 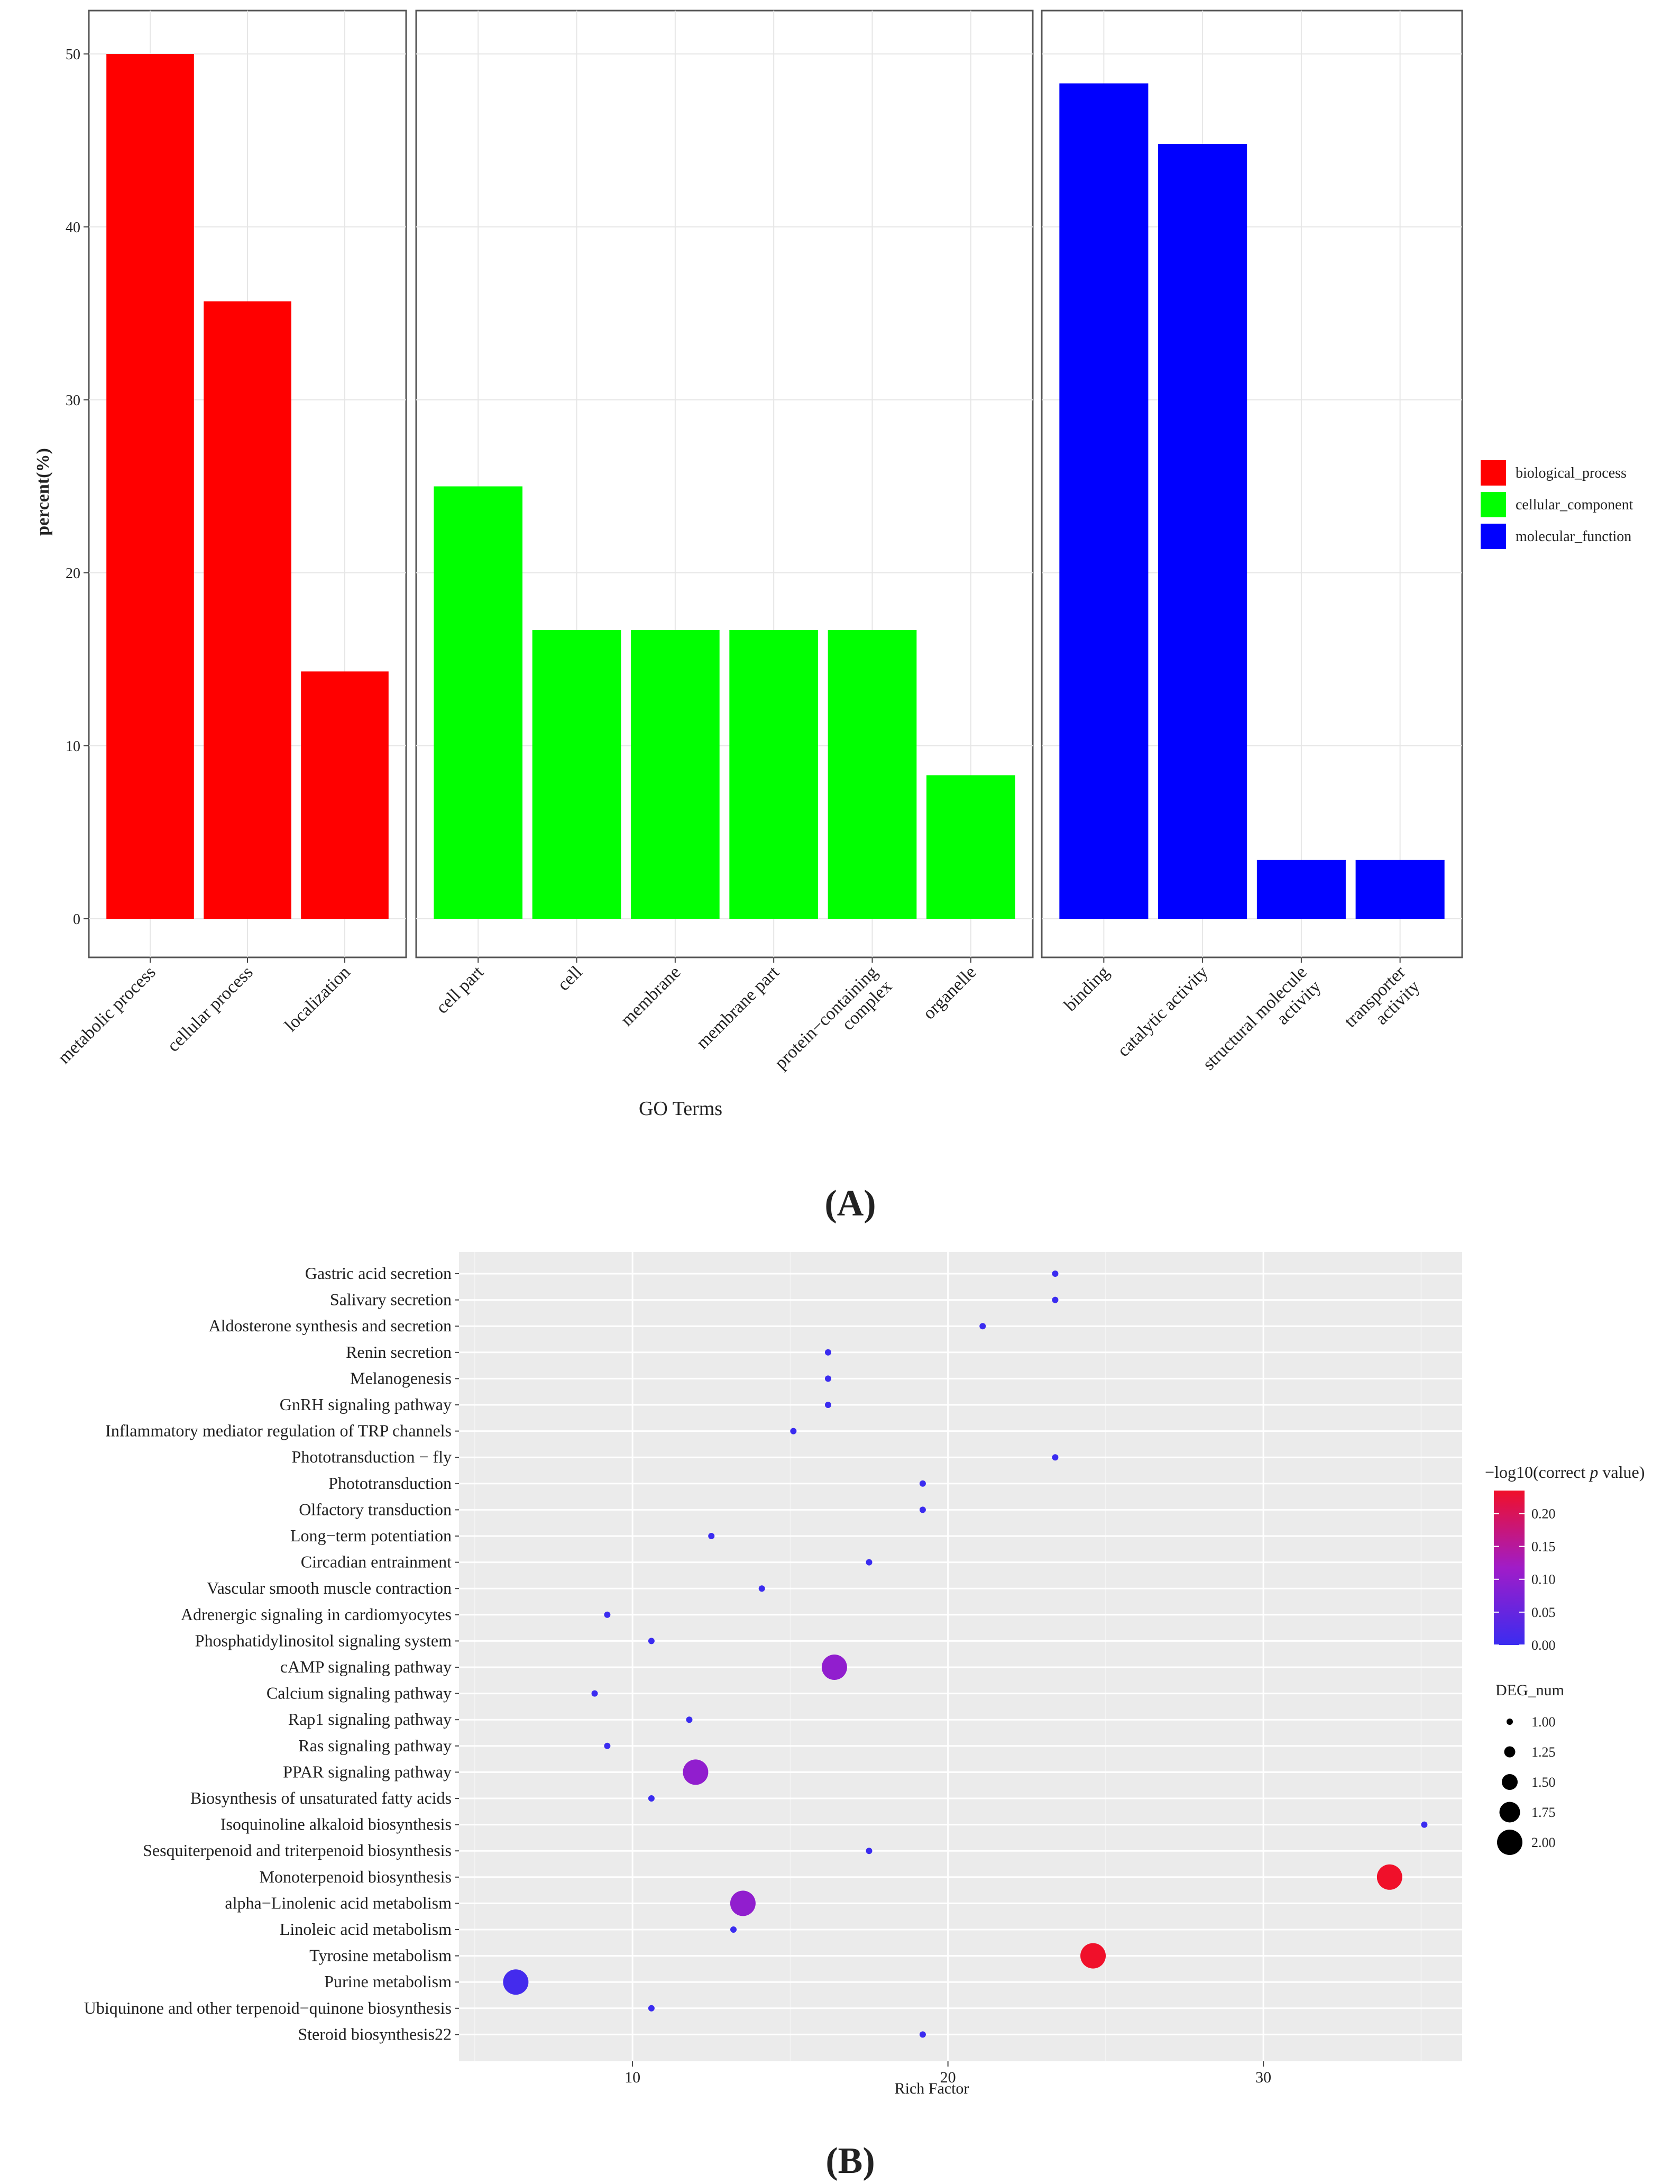 I want to click on bubble-calcium-signaling-pathway, so click(x=594, y=1693).